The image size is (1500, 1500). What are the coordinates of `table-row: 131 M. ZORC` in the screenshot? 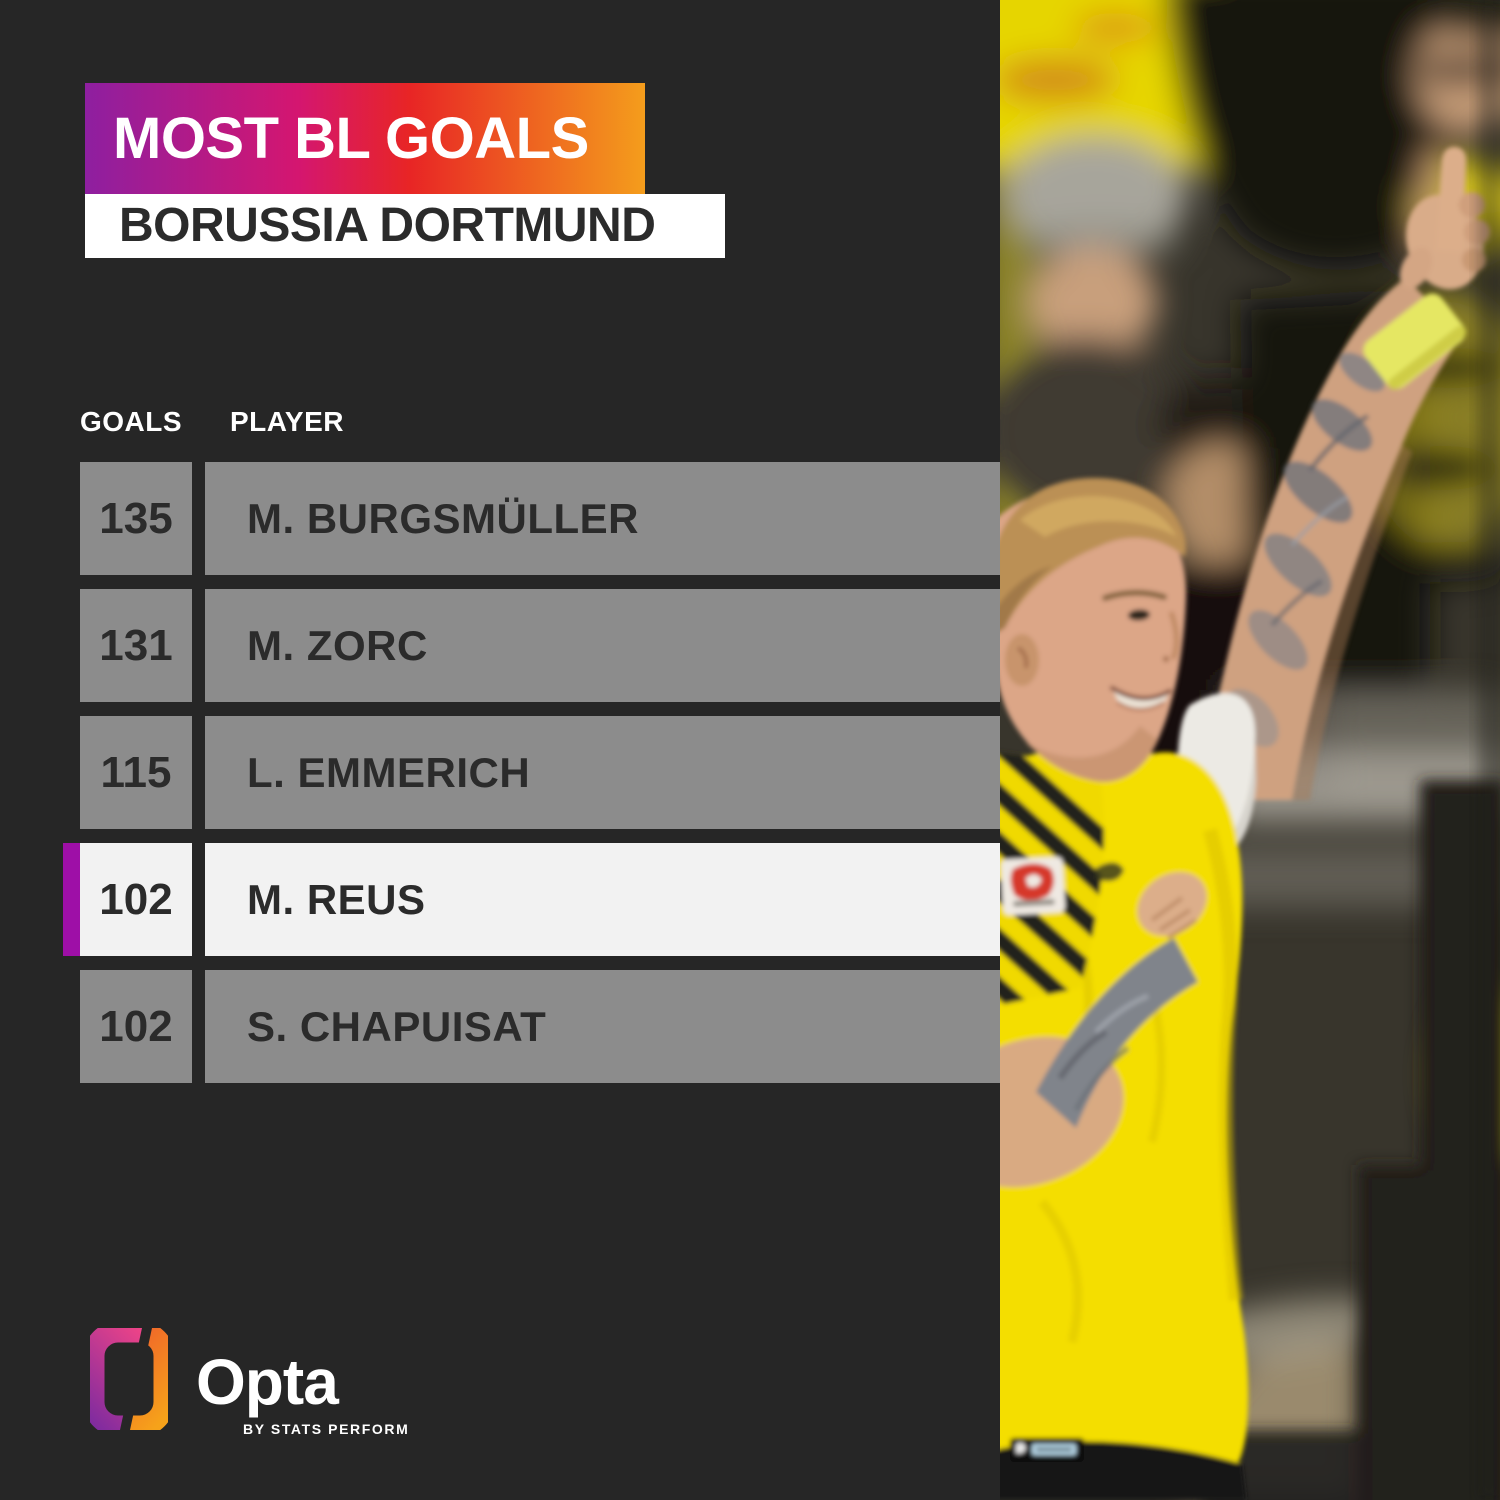 It's located at (540, 645).